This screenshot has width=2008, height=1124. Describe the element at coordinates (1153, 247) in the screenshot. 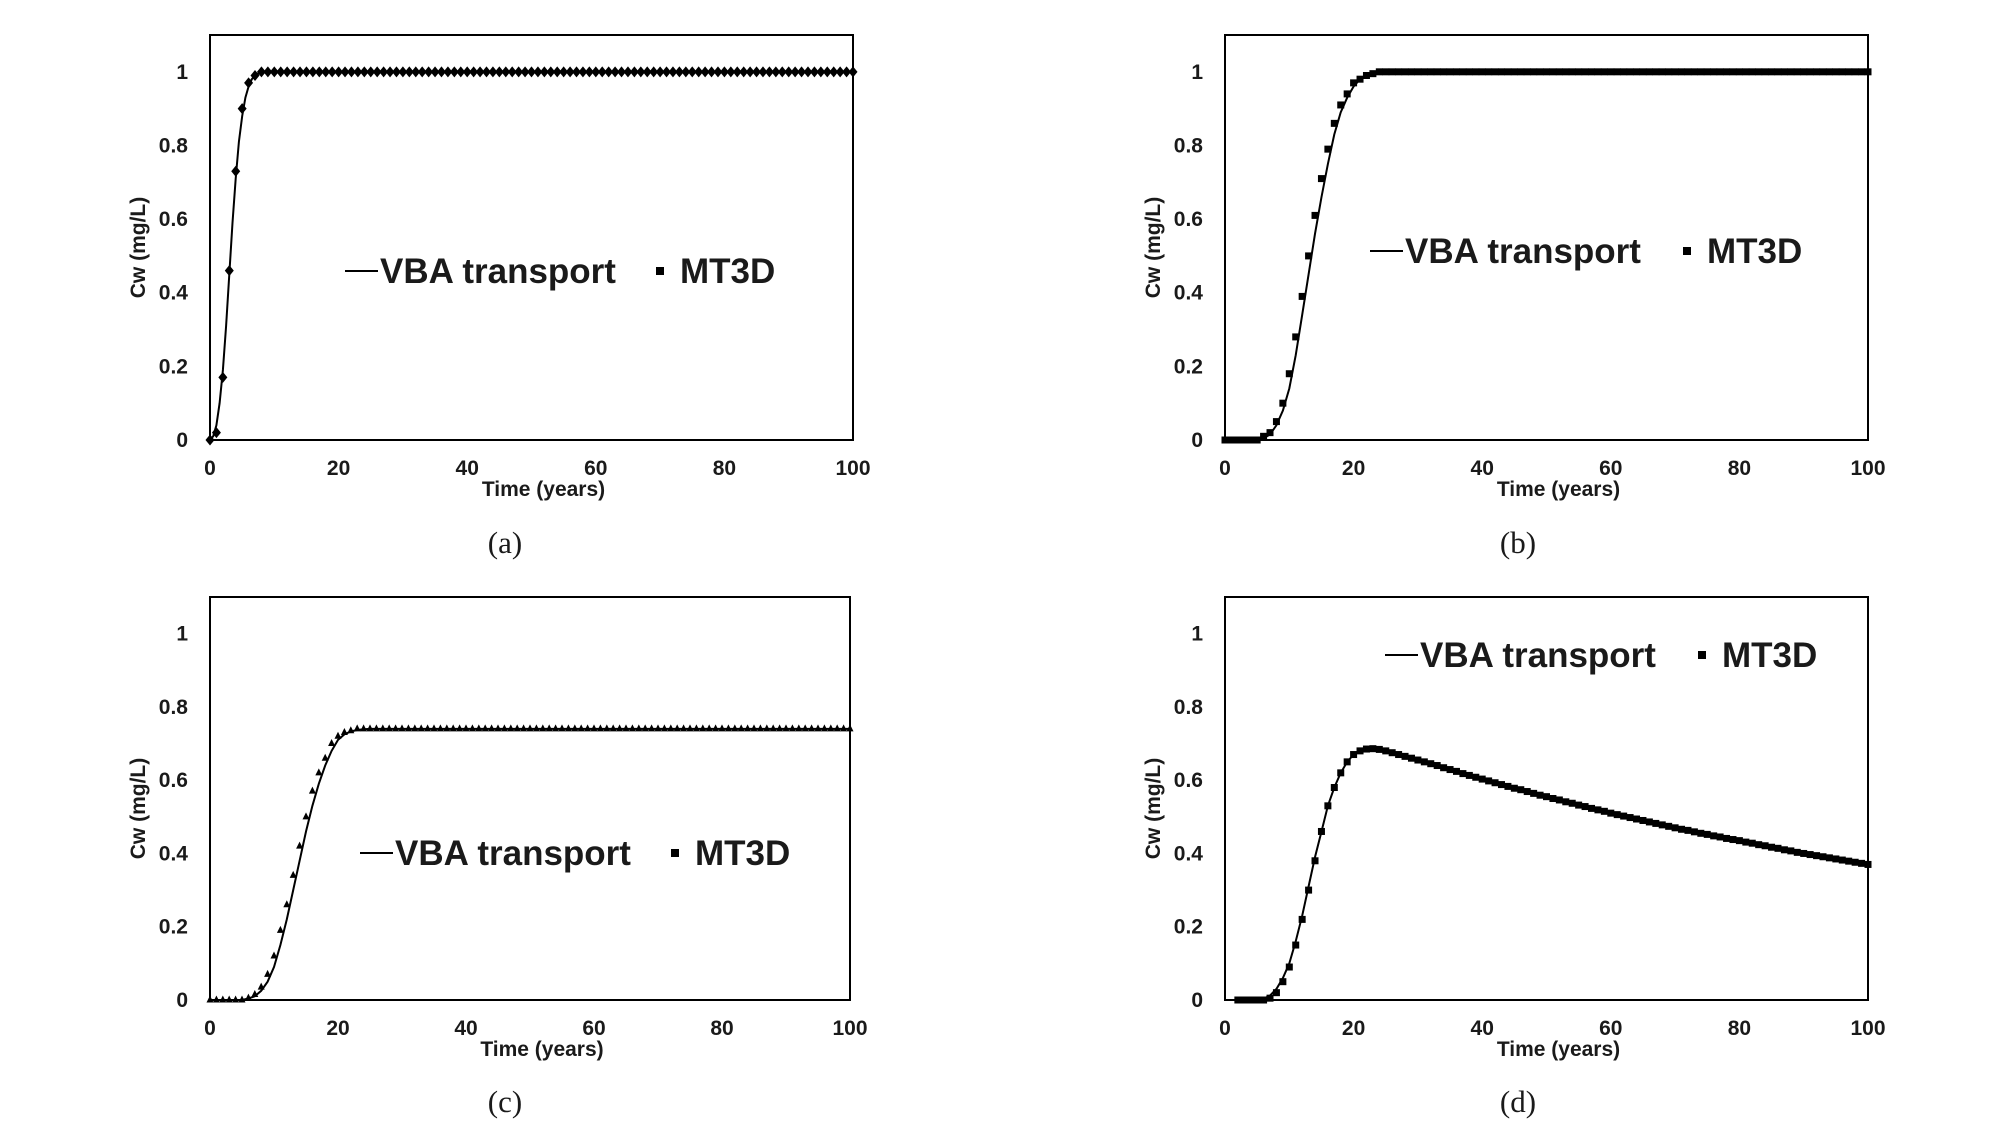

I see `y-axis-label: Cw (mg/L)` at that location.